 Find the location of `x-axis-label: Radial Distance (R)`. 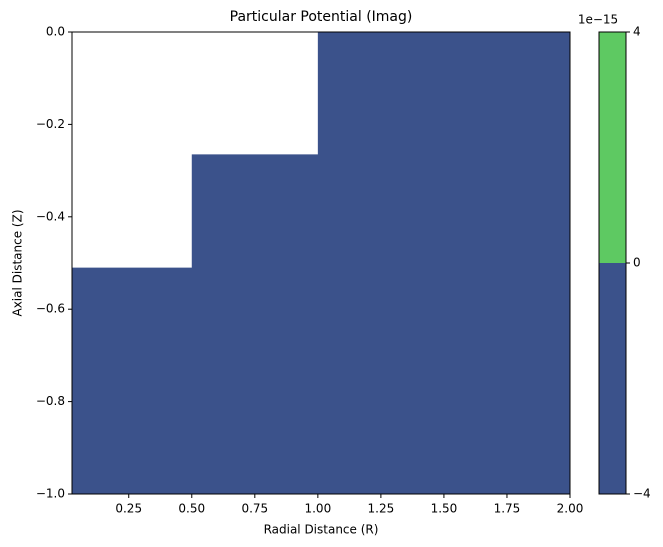

x-axis-label: Radial Distance (R) is located at coordinates (321, 530).